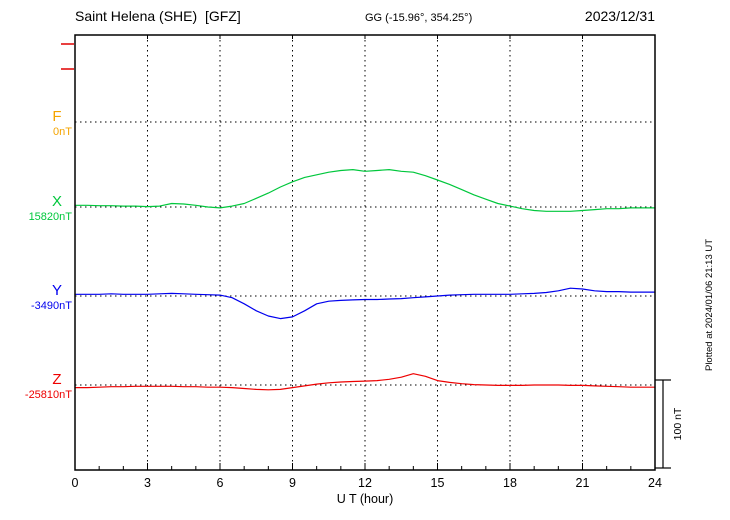  I want to click on station-coordinates: GG (-15.96°, 354.25°), so click(419, 18).